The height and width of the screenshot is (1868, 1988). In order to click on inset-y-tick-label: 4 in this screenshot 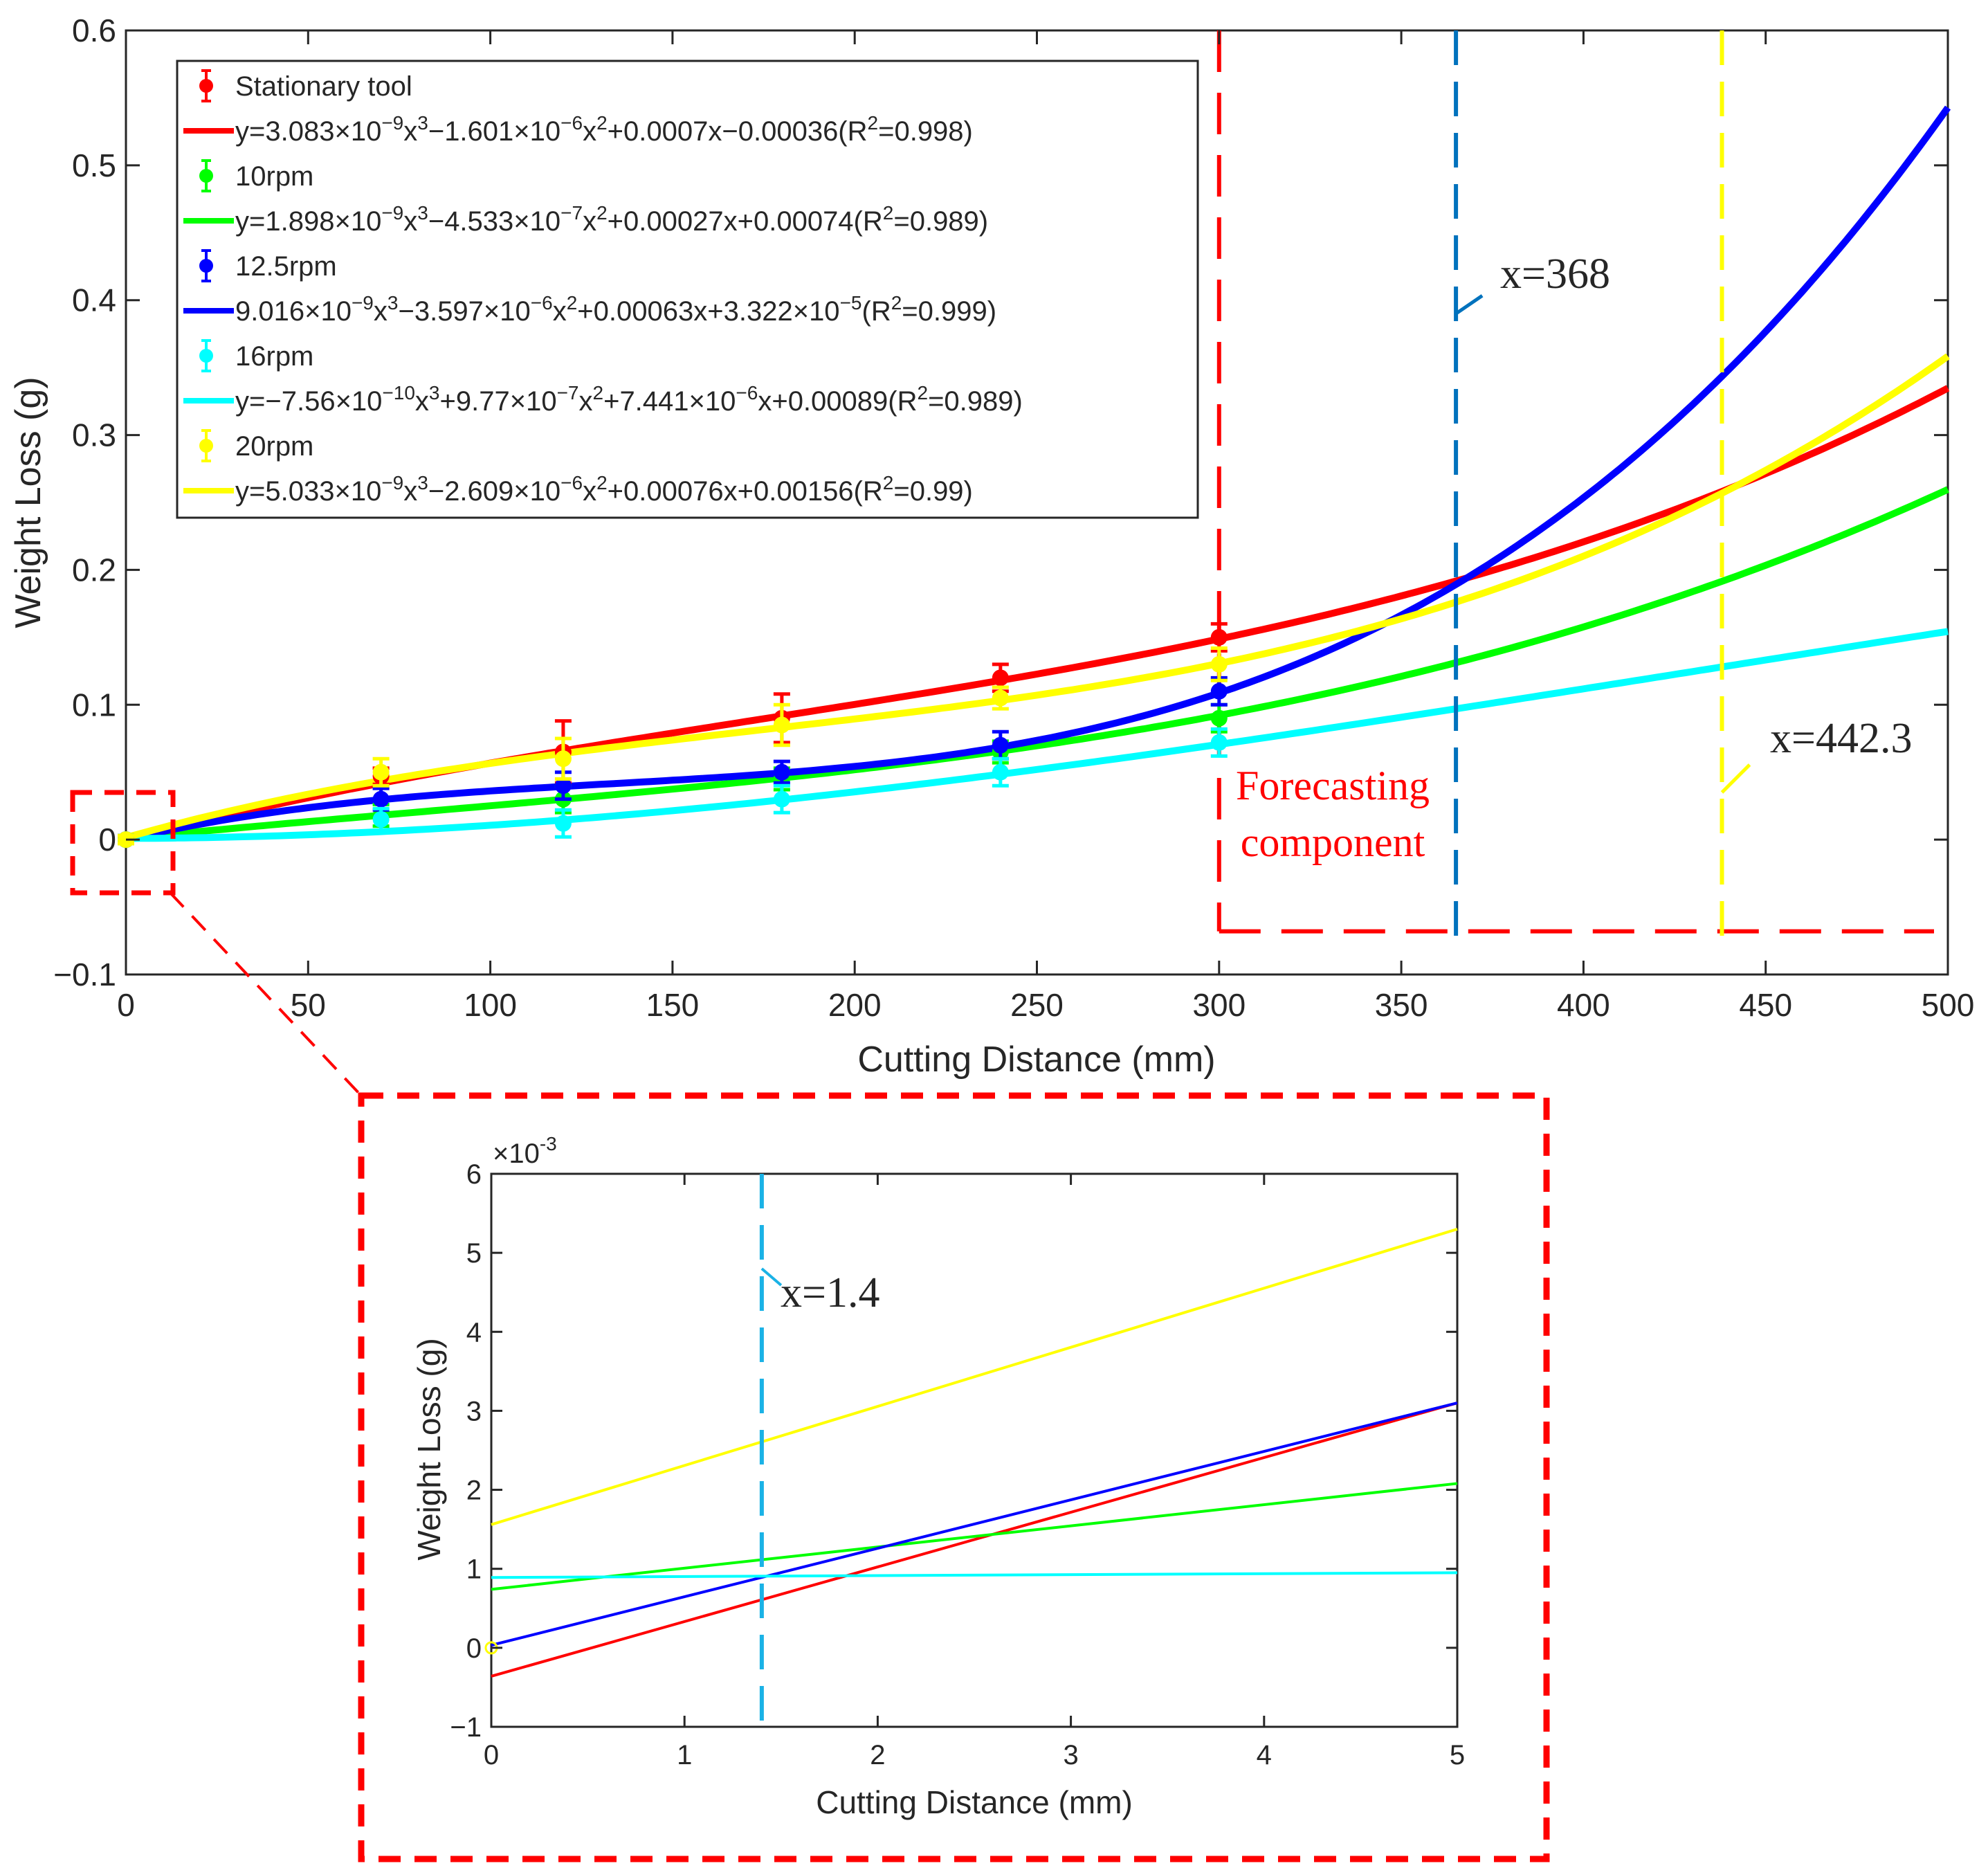, I will do `click(474, 1332)`.